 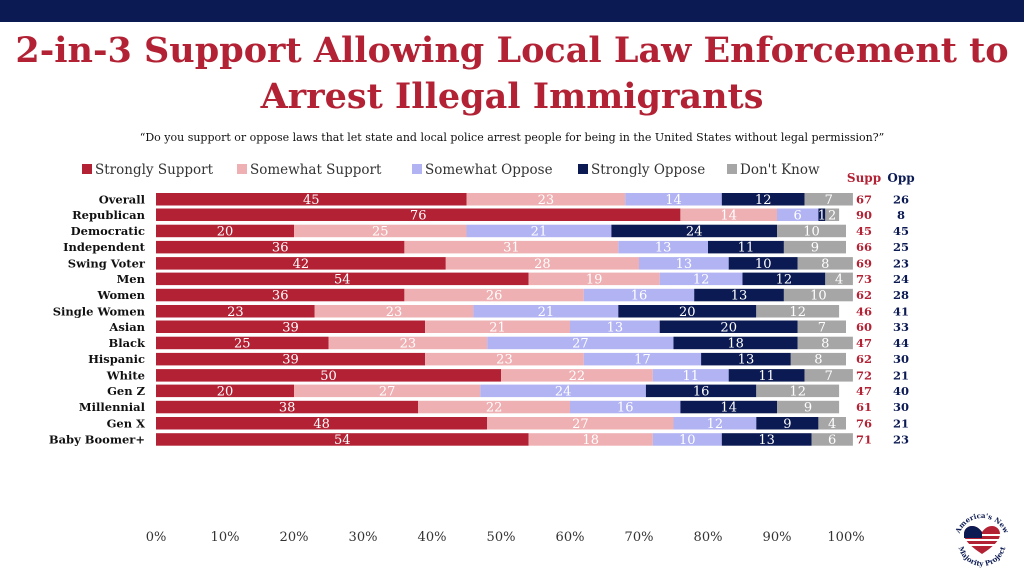 What do you see at coordinates (108, 231) in the screenshot?
I see `row-label-democratic: Democratic` at bounding box center [108, 231].